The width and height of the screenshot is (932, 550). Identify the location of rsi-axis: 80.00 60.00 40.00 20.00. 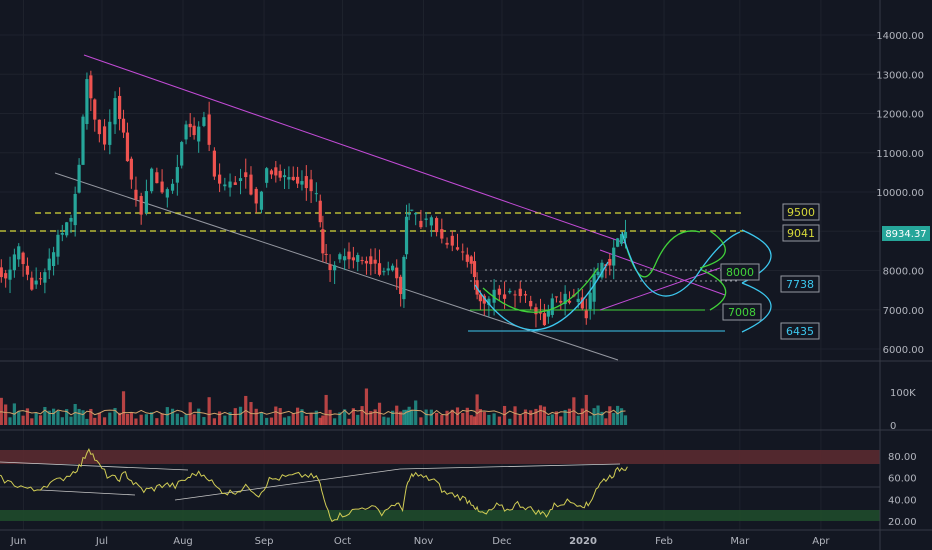
(902, 490).